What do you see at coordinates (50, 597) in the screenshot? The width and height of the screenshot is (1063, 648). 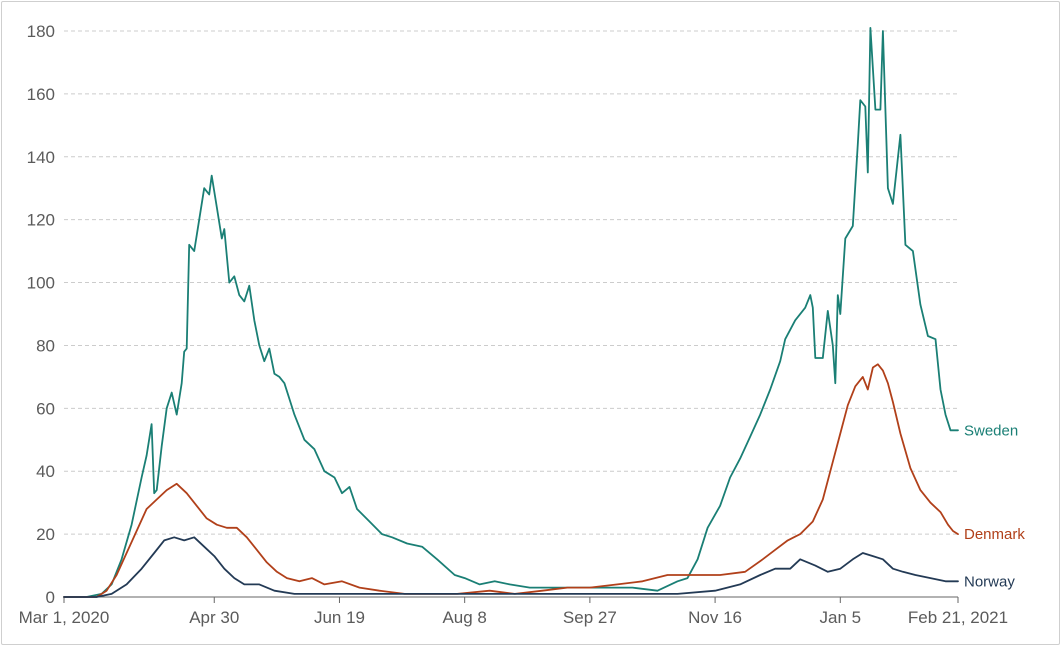 I see `y-tick-label-0: 0` at bounding box center [50, 597].